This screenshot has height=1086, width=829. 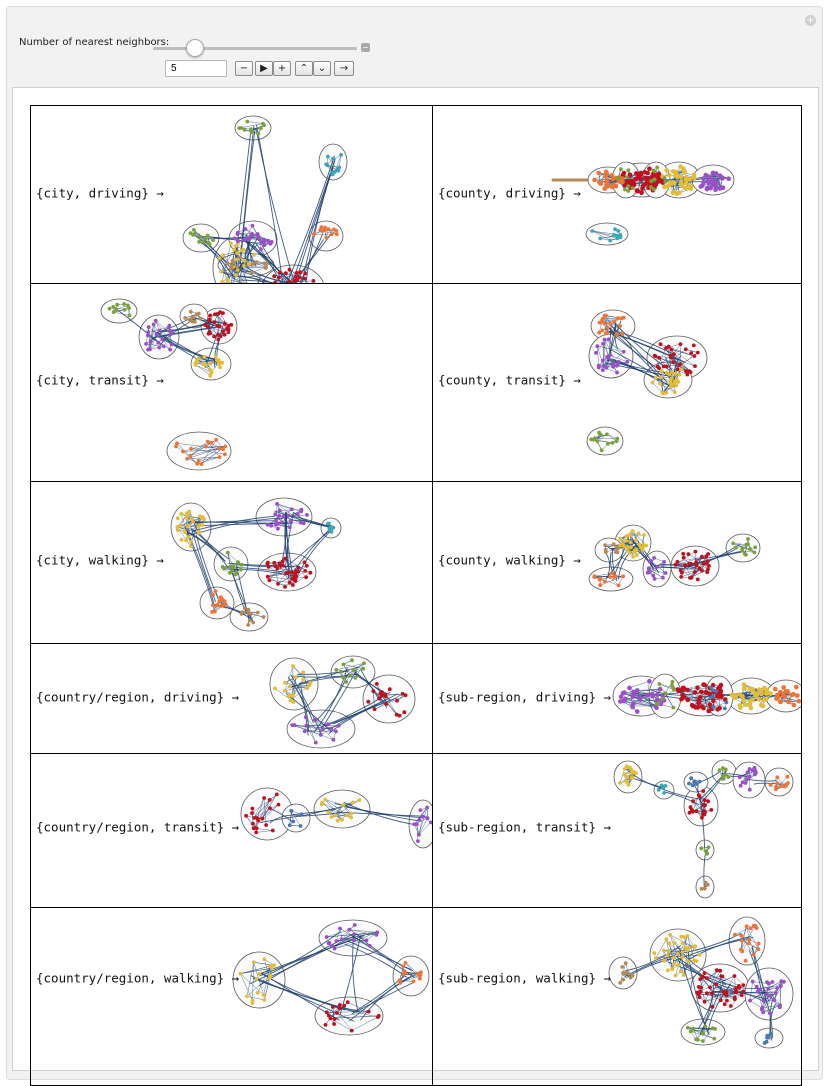 What do you see at coordinates (304, 68) in the screenshot?
I see `faster-button: ⌃` at bounding box center [304, 68].